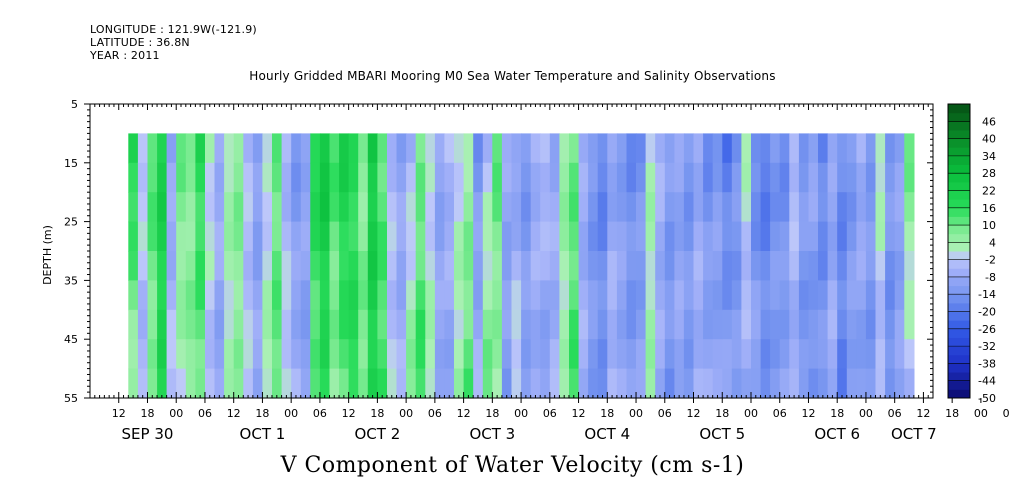 The width and height of the screenshot is (1009, 504). I want to click on colorbar-label: -20, so click(987, 312).